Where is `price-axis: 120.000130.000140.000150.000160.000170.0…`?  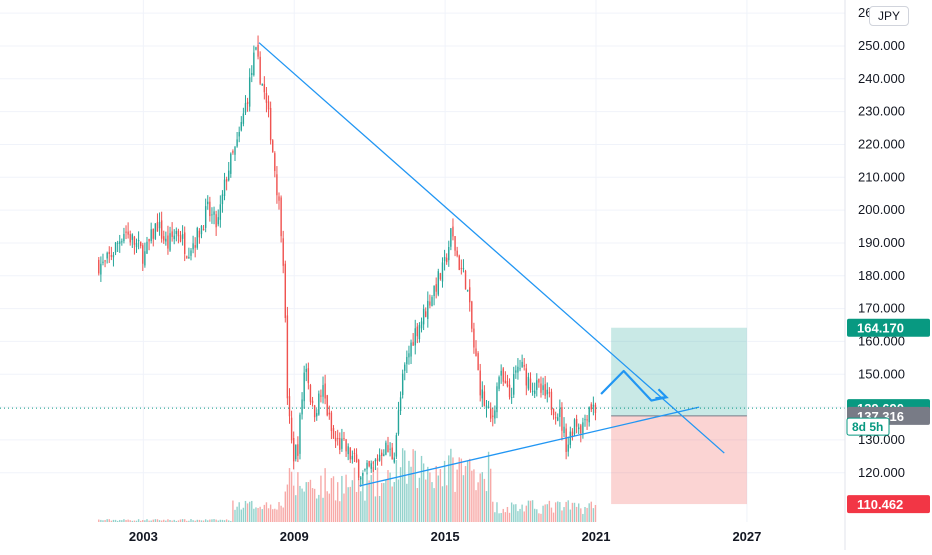
price-axis: 120.000130.000140.000150.000160.000170.0… is located at coordinates (888, 275).